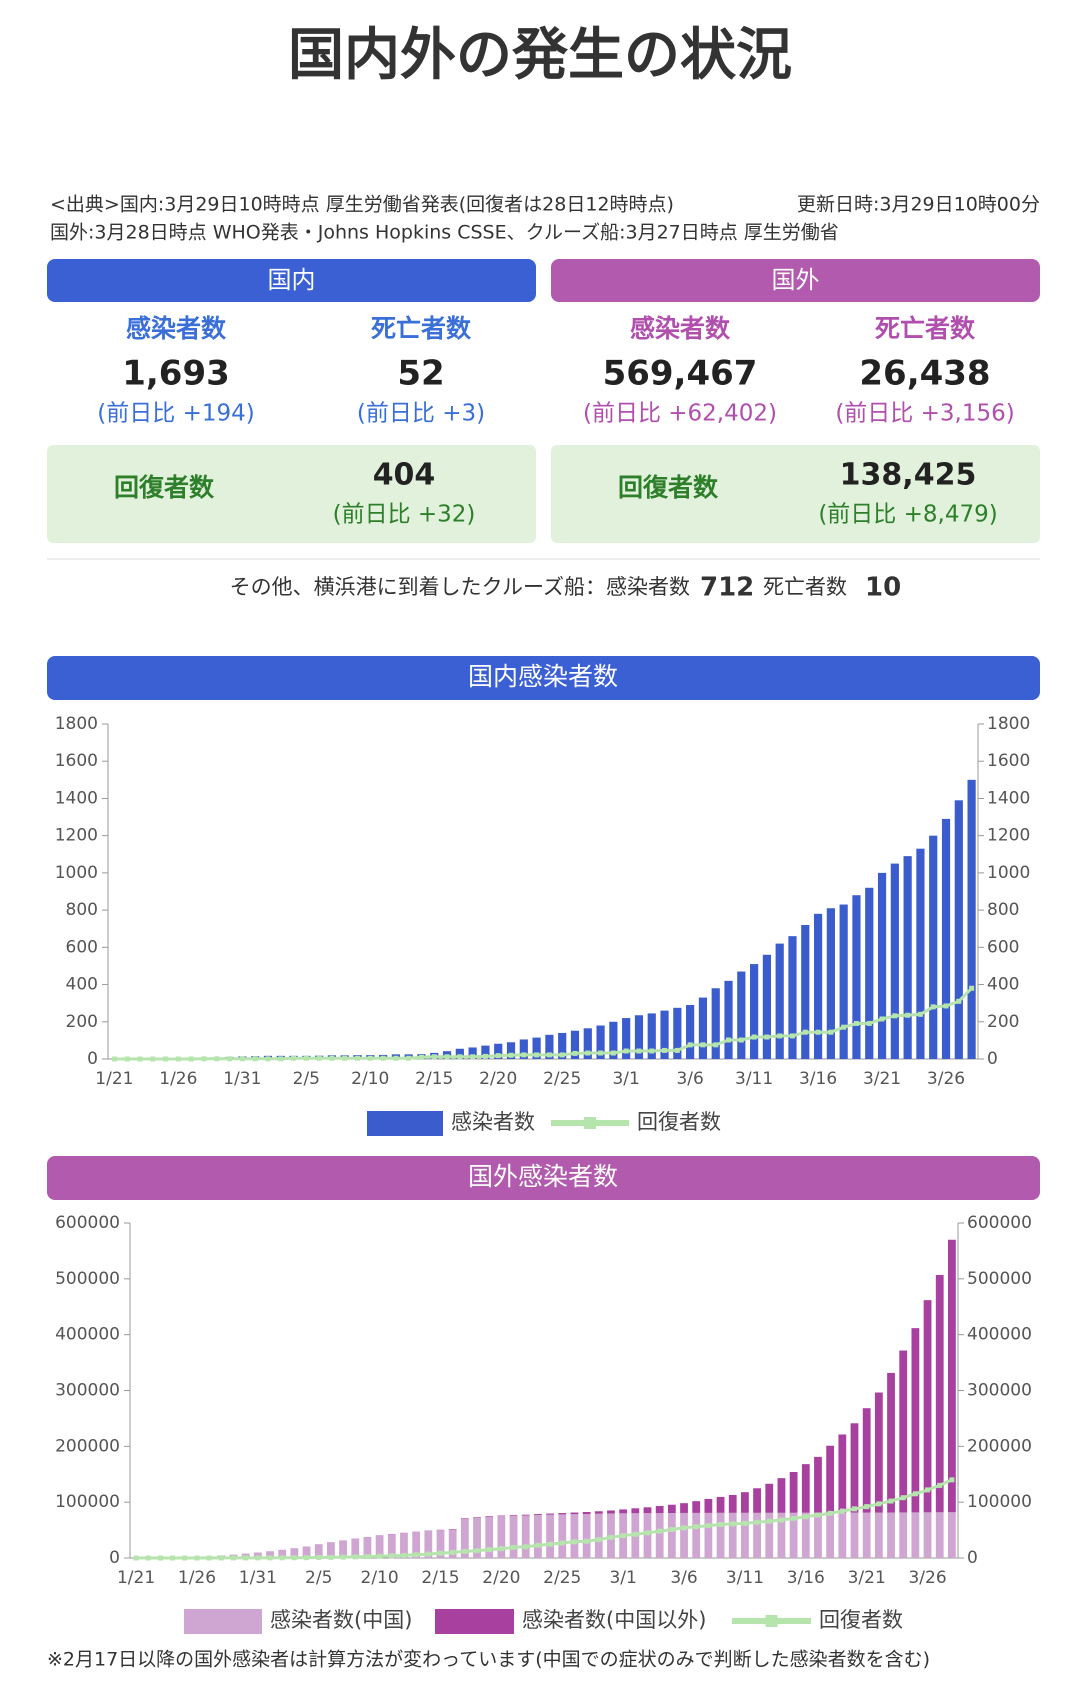 The height and width of the screenshot is (1682, 1080). I want to click on x-tick-label: 2/10, so click(380, 1578).